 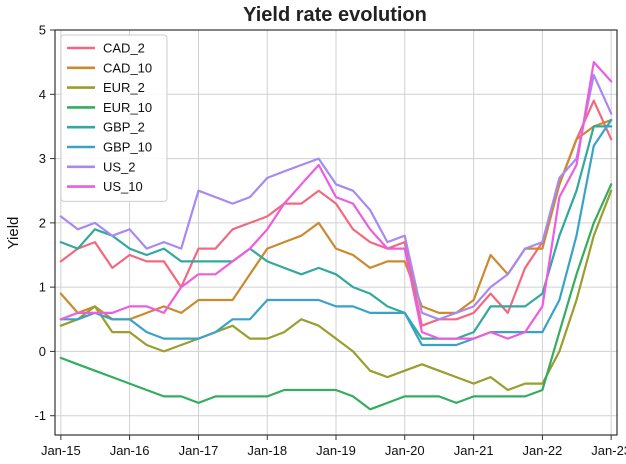 What do you see at coordinates (127, 67) in the screenshot?
I see `legend-label: CAD_10` at bounding box center [127, 67].